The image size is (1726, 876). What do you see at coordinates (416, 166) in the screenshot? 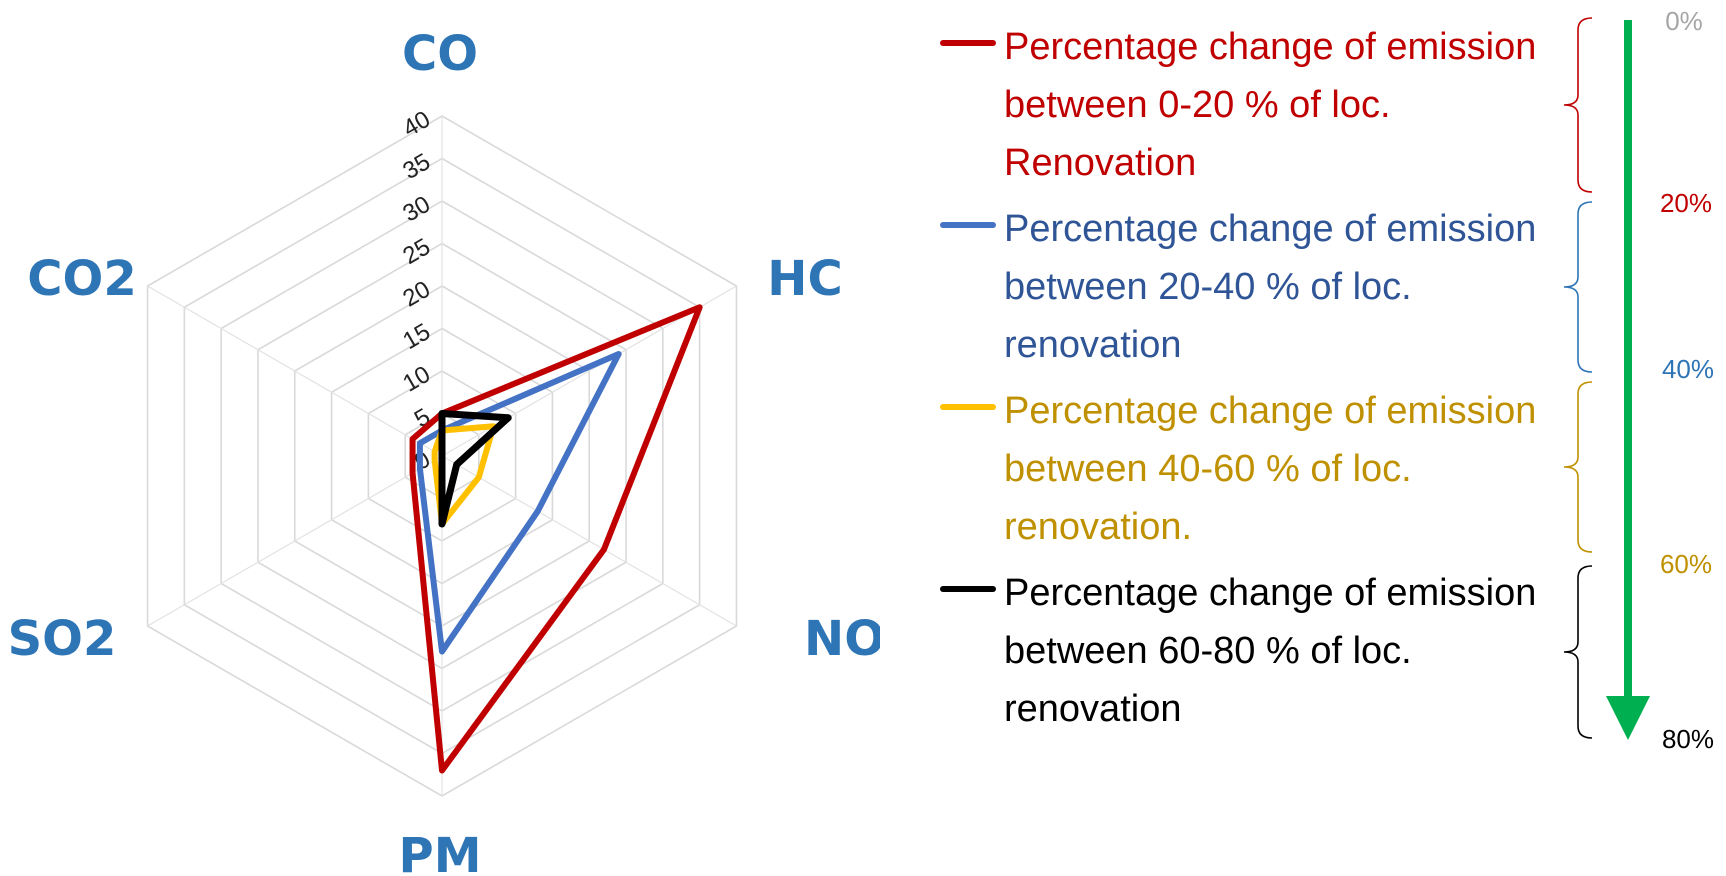
I see `tick-label: 35` at bounding box center [416, 166].